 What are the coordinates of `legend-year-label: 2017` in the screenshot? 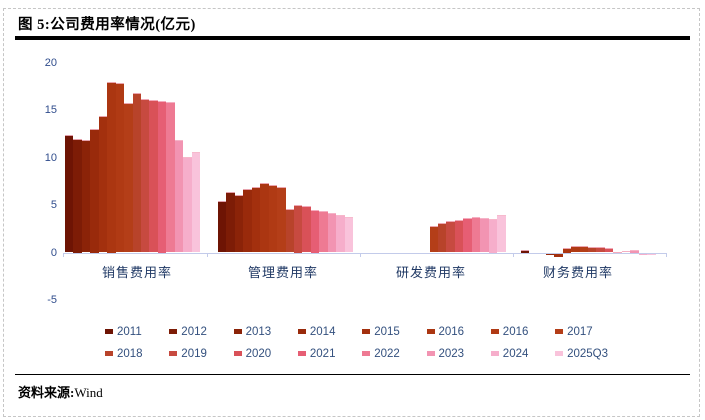 It's located at (580, 331).